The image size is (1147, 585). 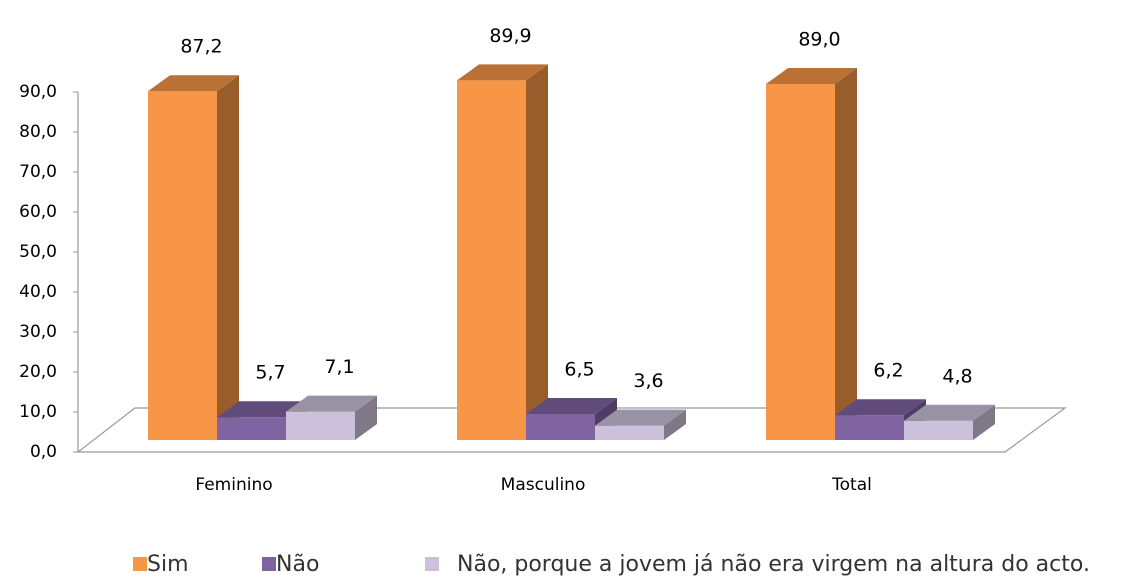 I want to click on y-tick-label: 70,0, so click(x=38, y=172).